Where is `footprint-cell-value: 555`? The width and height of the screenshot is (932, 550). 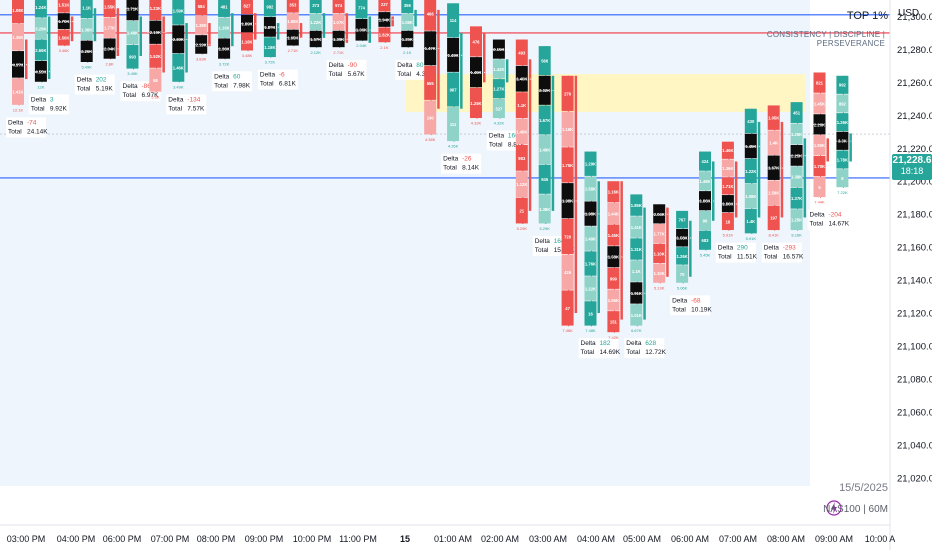
footprint-cell-value: 555 is located at coordinates (431, 83).